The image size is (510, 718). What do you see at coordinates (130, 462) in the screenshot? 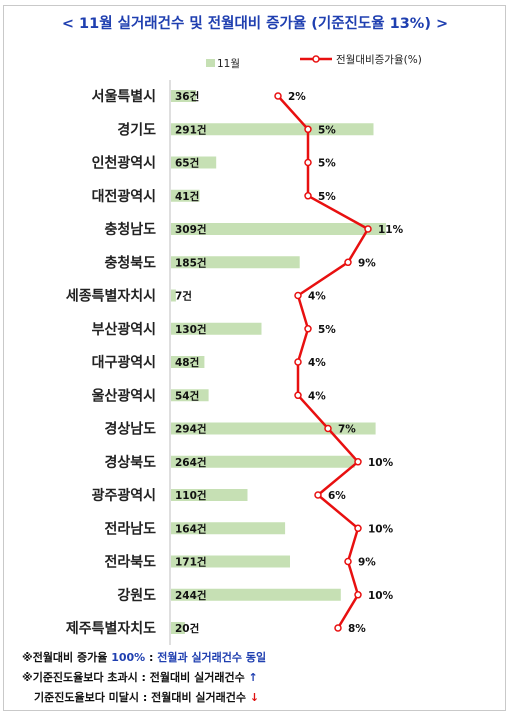
I see `category-label: 경상북도` at bounding box center [130, 462].